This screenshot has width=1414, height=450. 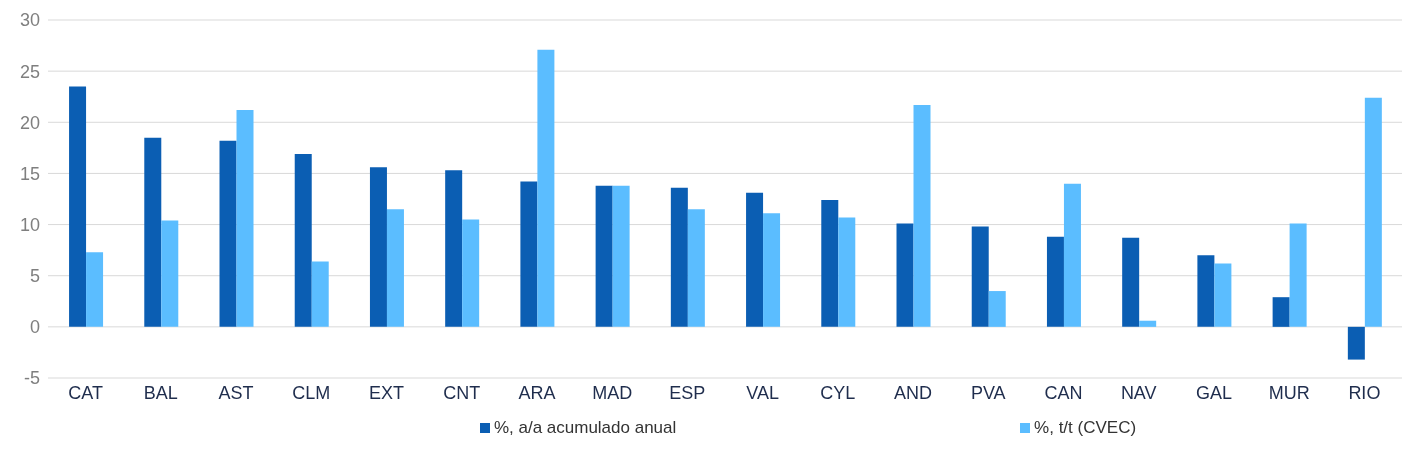 I want to click on x-tick-label: CYL, so click(x=838, y=392).